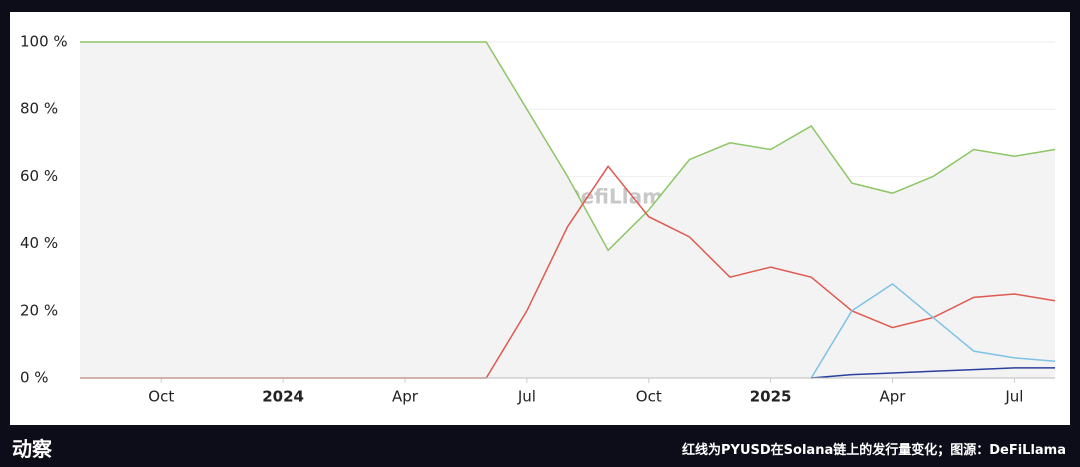 This screenshot has width=1080, height=467. What do you see at coordinates (540, 446) in the screenshot?
I see `footer: 动察 红线为PYUSD在Solana链上的发行量变化；图源：DeFiLlama` at bounding box center [540, 446].